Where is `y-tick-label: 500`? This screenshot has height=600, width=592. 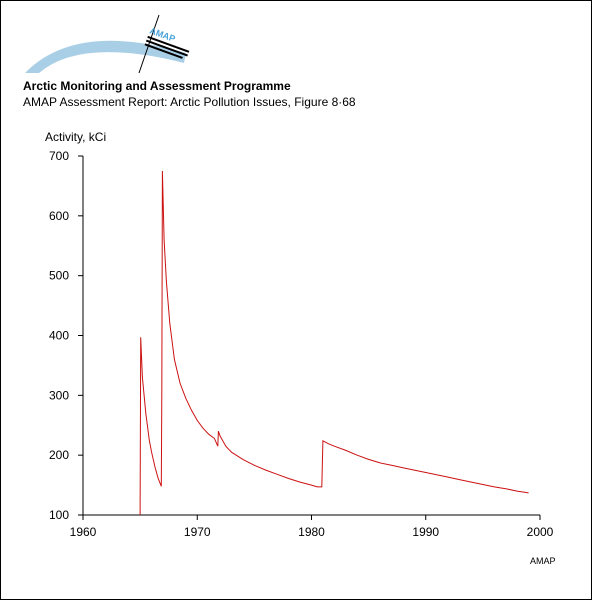
y-tick-label: 500 is located at coordinates (59, 276).